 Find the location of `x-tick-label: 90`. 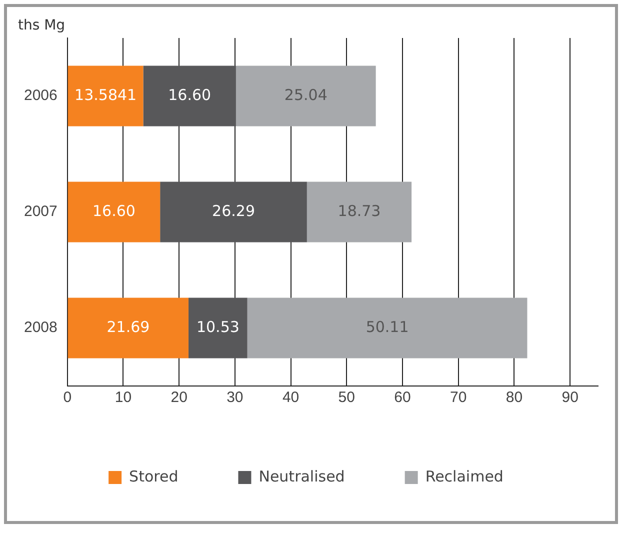

x-tick-label: 90 is located at coordinates (570, 397).